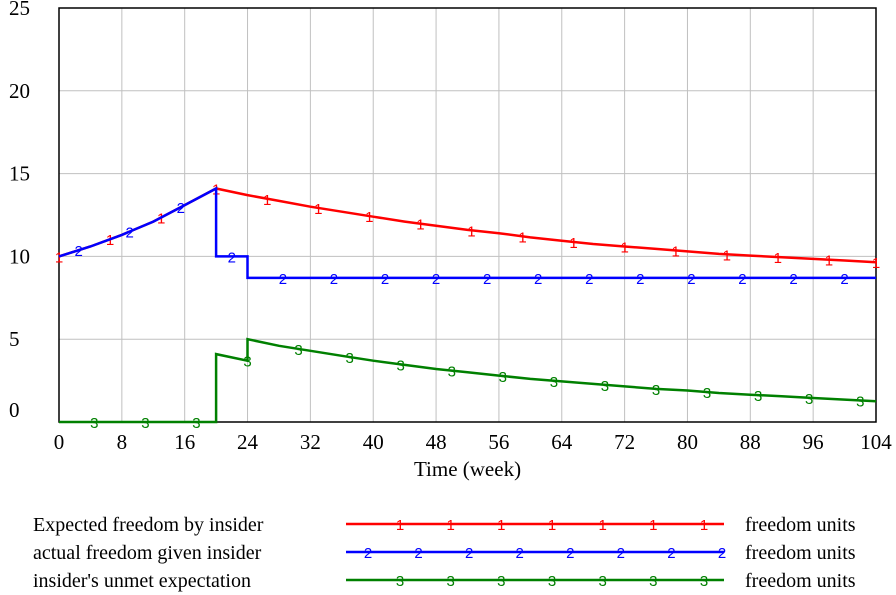  Describe the element at coordinates (498, 442) in the screenshot. I see `x-tick-label: 56` at that location.